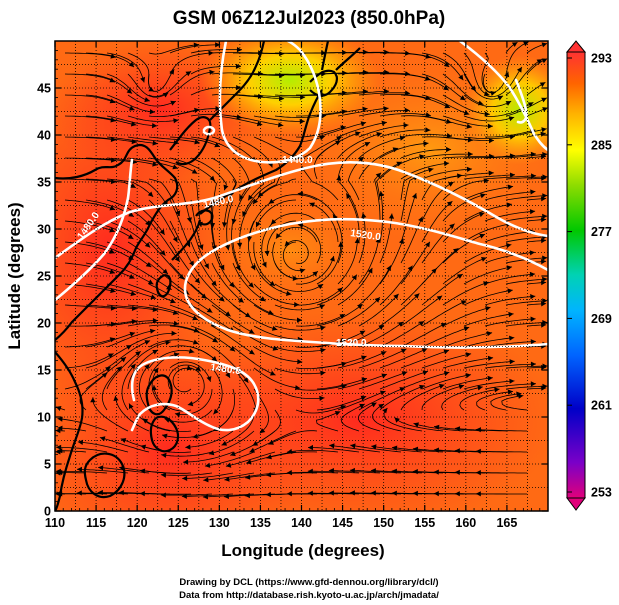 This screenshot has height=605, width=619. What do you see at coordinates (204, 217) in the screenshot?
I see `coastline-kyushu` at bounding box center [204, 217].